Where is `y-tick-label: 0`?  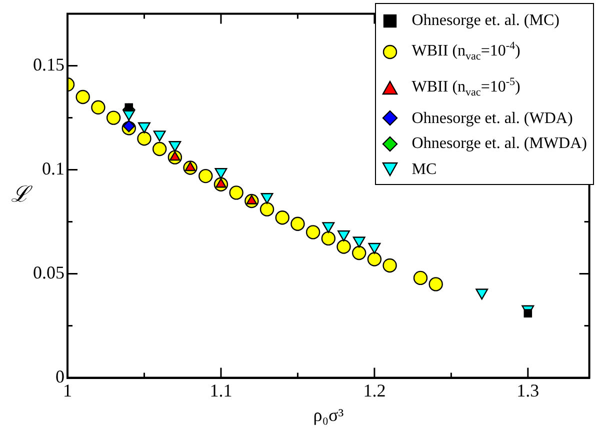
y-tick-label: 0 is located at coordinates (60, 376).